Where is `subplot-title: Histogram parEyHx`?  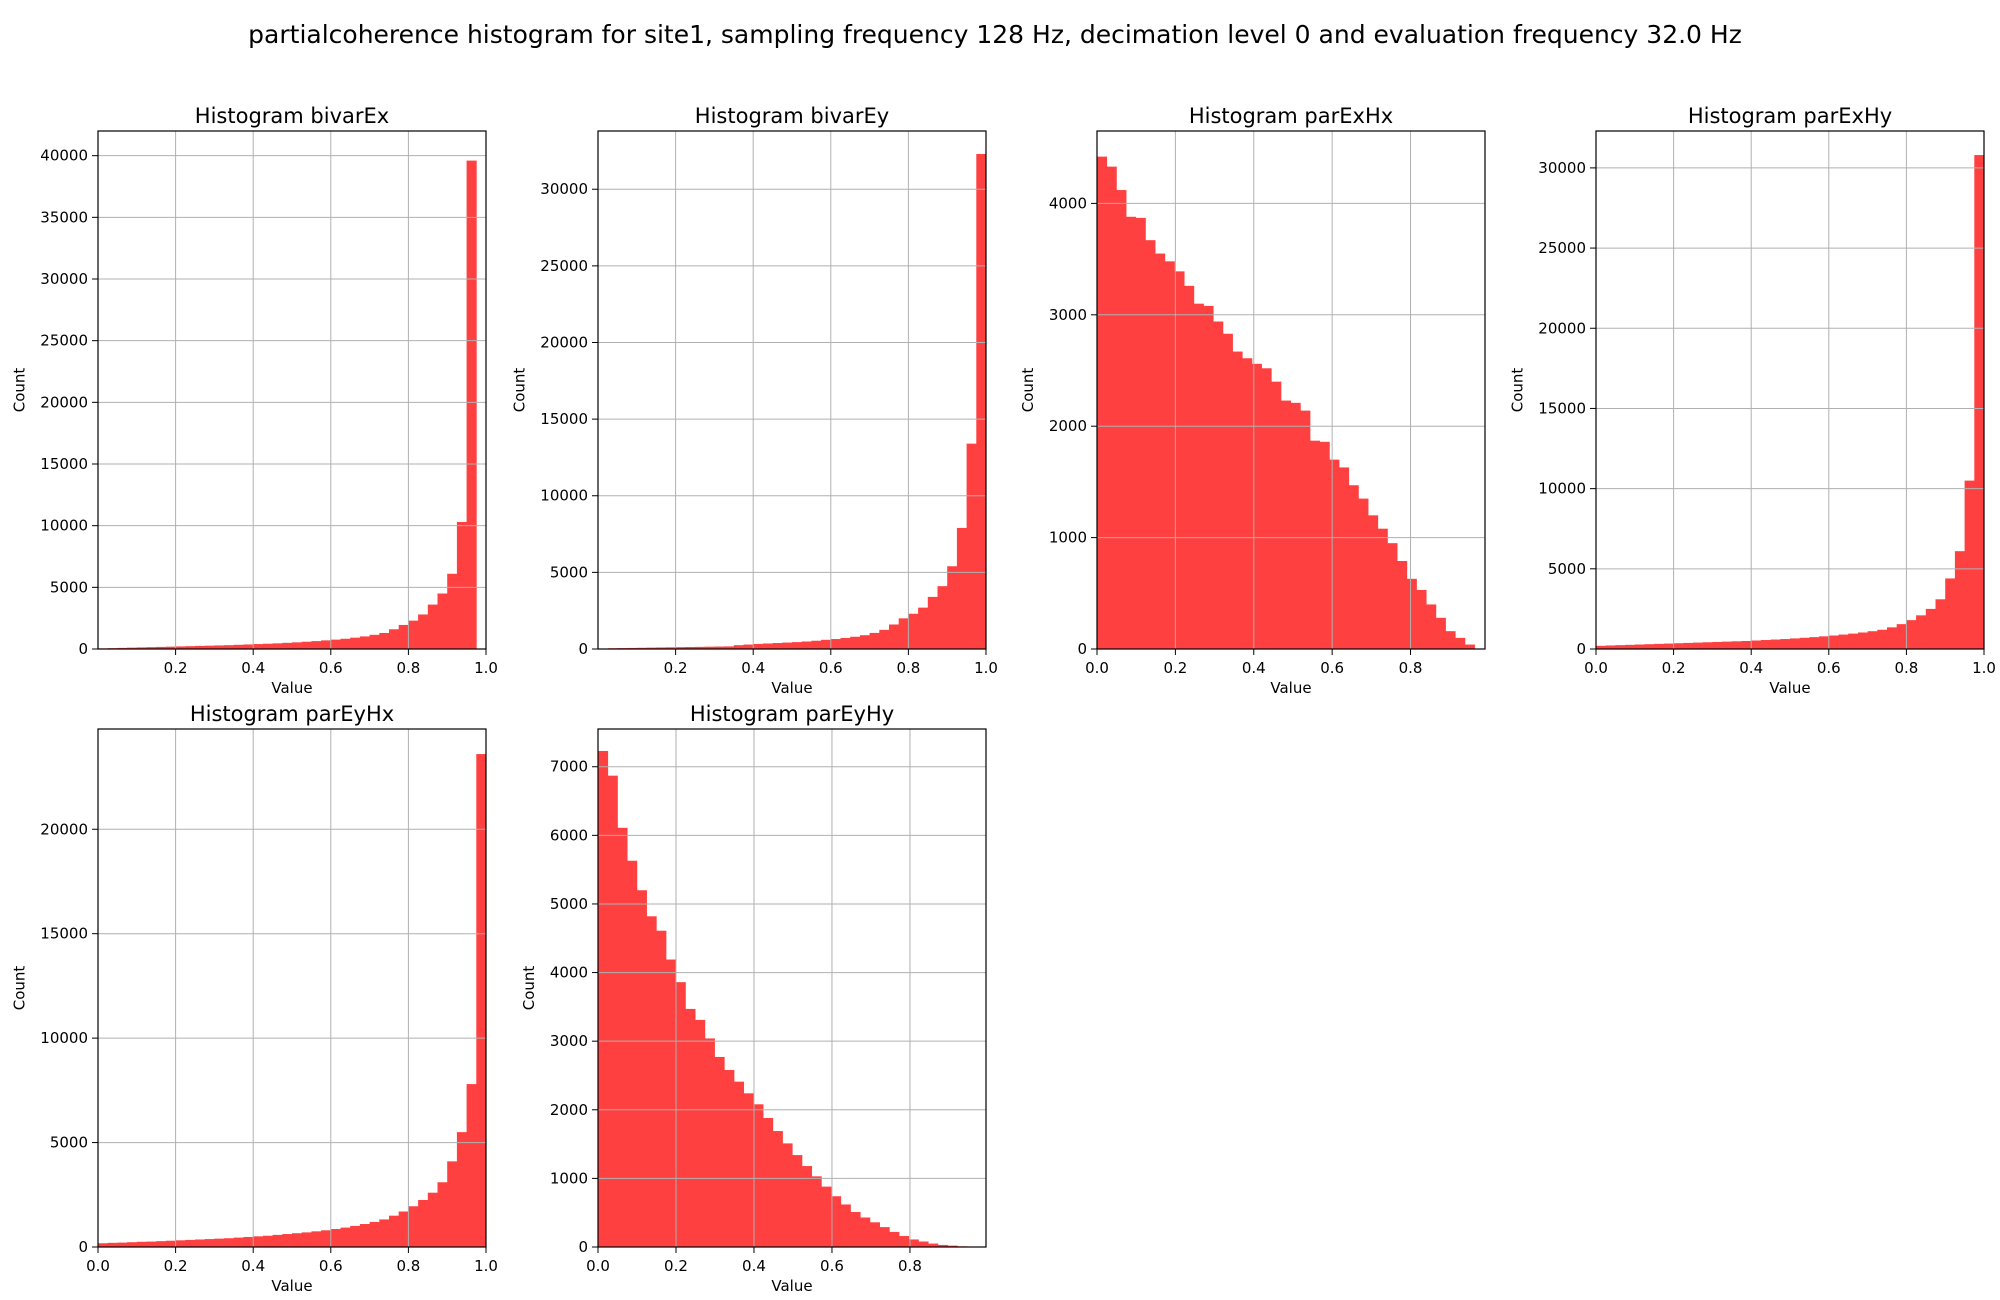 subplot-title: Histogram parEyHx is located at coordinates (292, 714).